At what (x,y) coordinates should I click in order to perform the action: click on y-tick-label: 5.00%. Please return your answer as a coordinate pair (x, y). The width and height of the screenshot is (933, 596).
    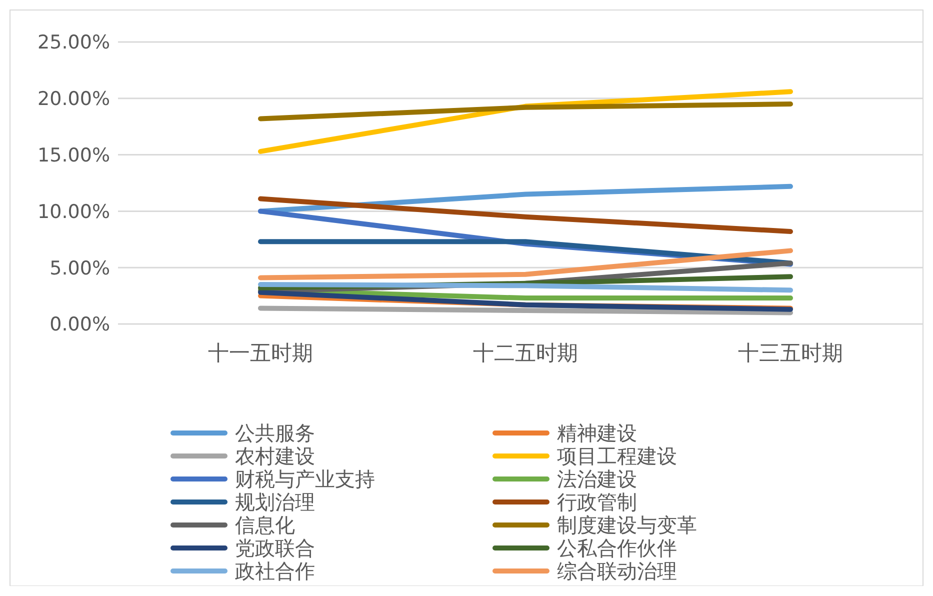
    Looking at the image, I should click on (80, 268).